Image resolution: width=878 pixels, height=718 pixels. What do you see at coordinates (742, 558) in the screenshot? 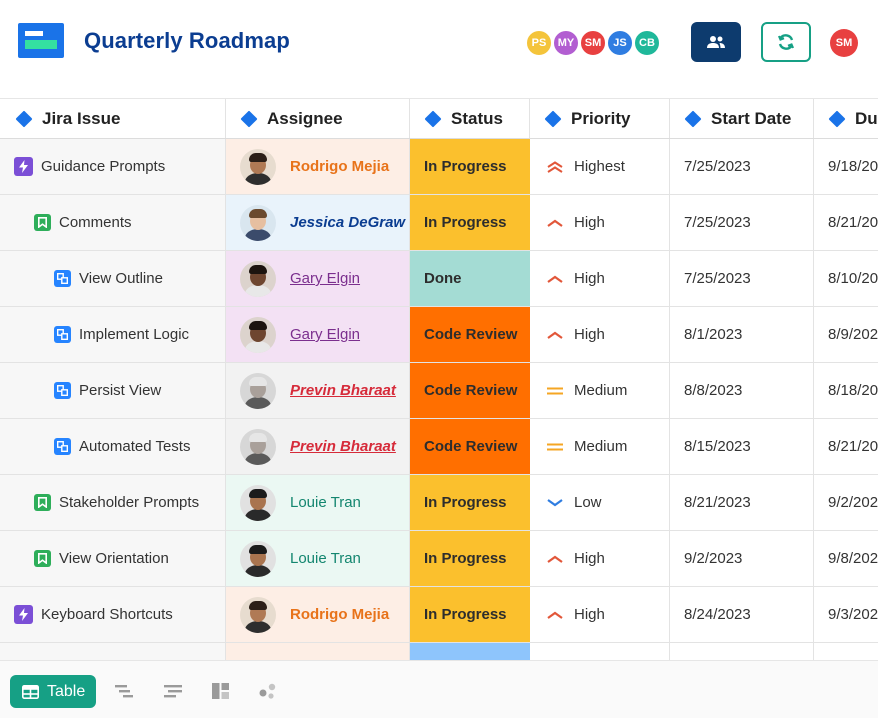
I see `start-date-cell: 9/2/2023` at bounding box center [742, 558].